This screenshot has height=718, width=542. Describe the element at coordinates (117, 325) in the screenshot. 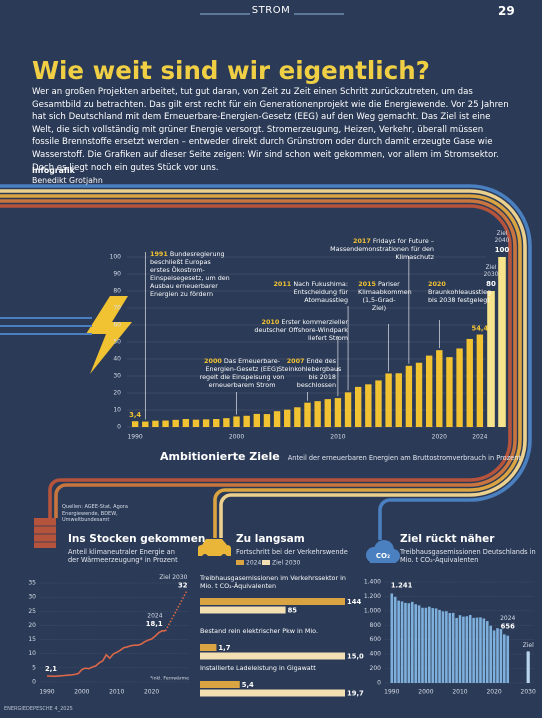

I see `y-tick-label: 60` at that location.